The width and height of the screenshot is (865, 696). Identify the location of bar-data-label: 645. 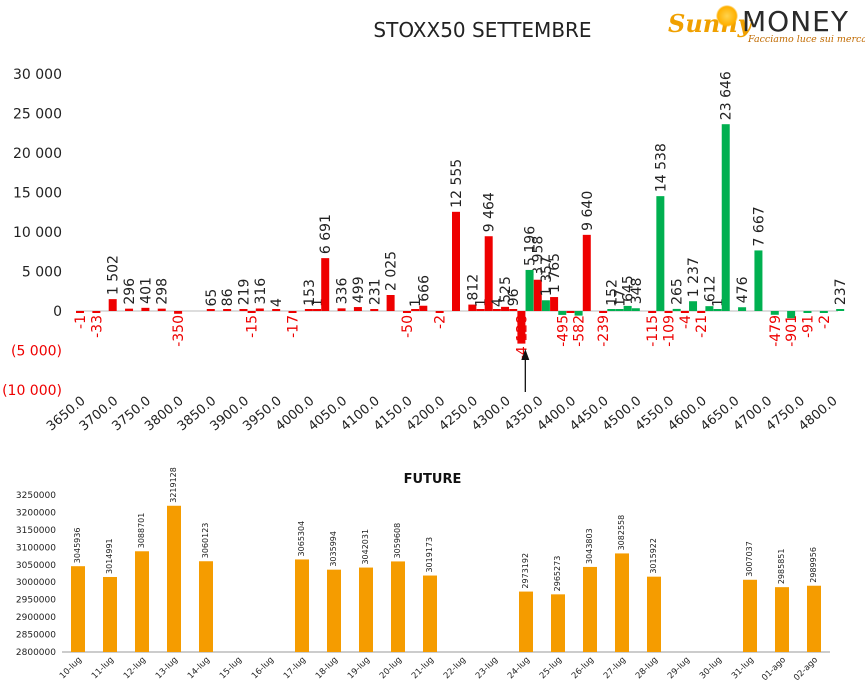
(629, 288).